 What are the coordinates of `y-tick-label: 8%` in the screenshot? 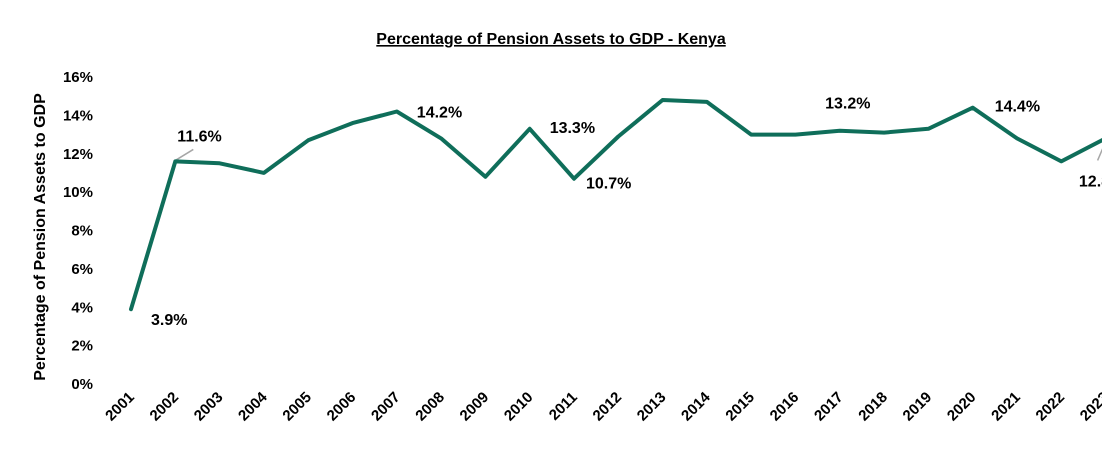 It's located at (82, 231).